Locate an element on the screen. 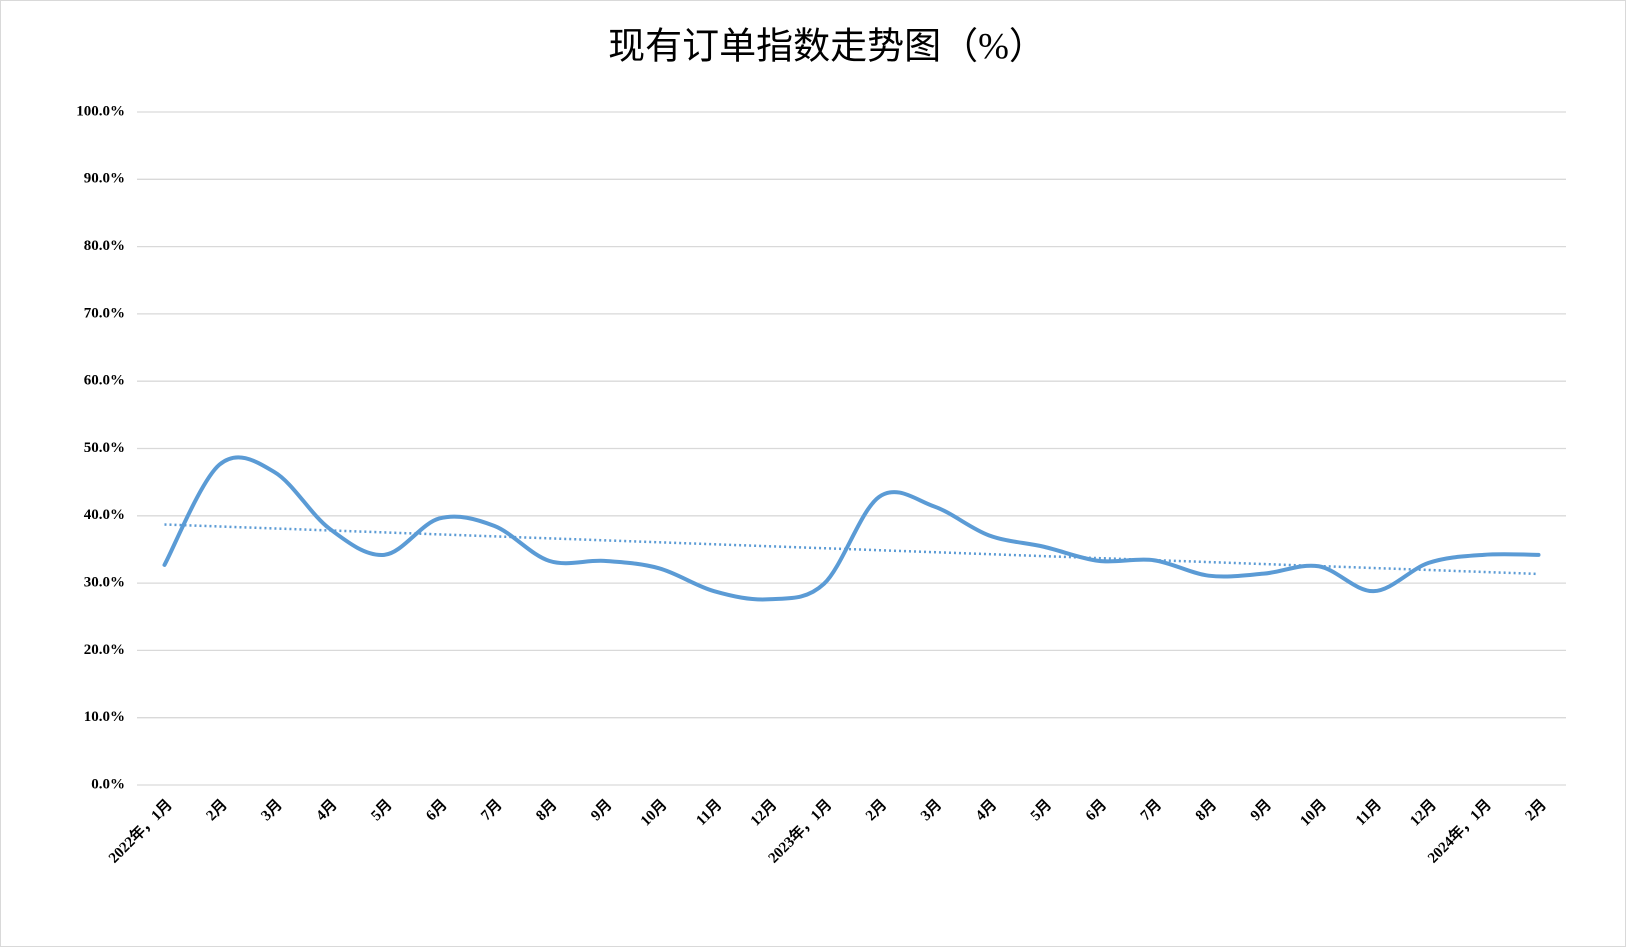 The height and width of the screenshot is (947, 1626). y-tick-label: 20.0% is located at coordinates (104, 650).